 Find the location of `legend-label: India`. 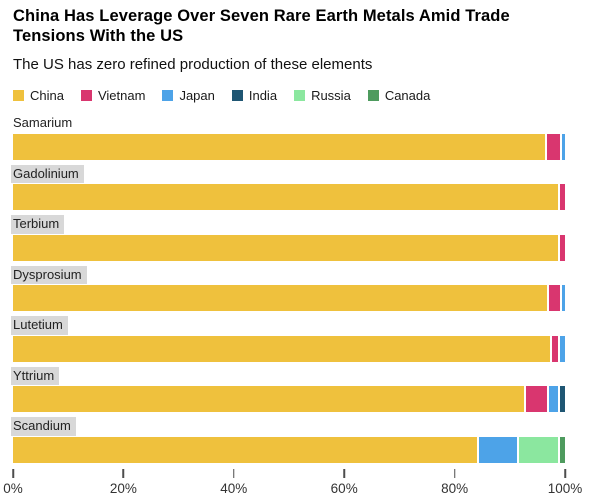

legend-label: India is located at coordinates (263, 95).